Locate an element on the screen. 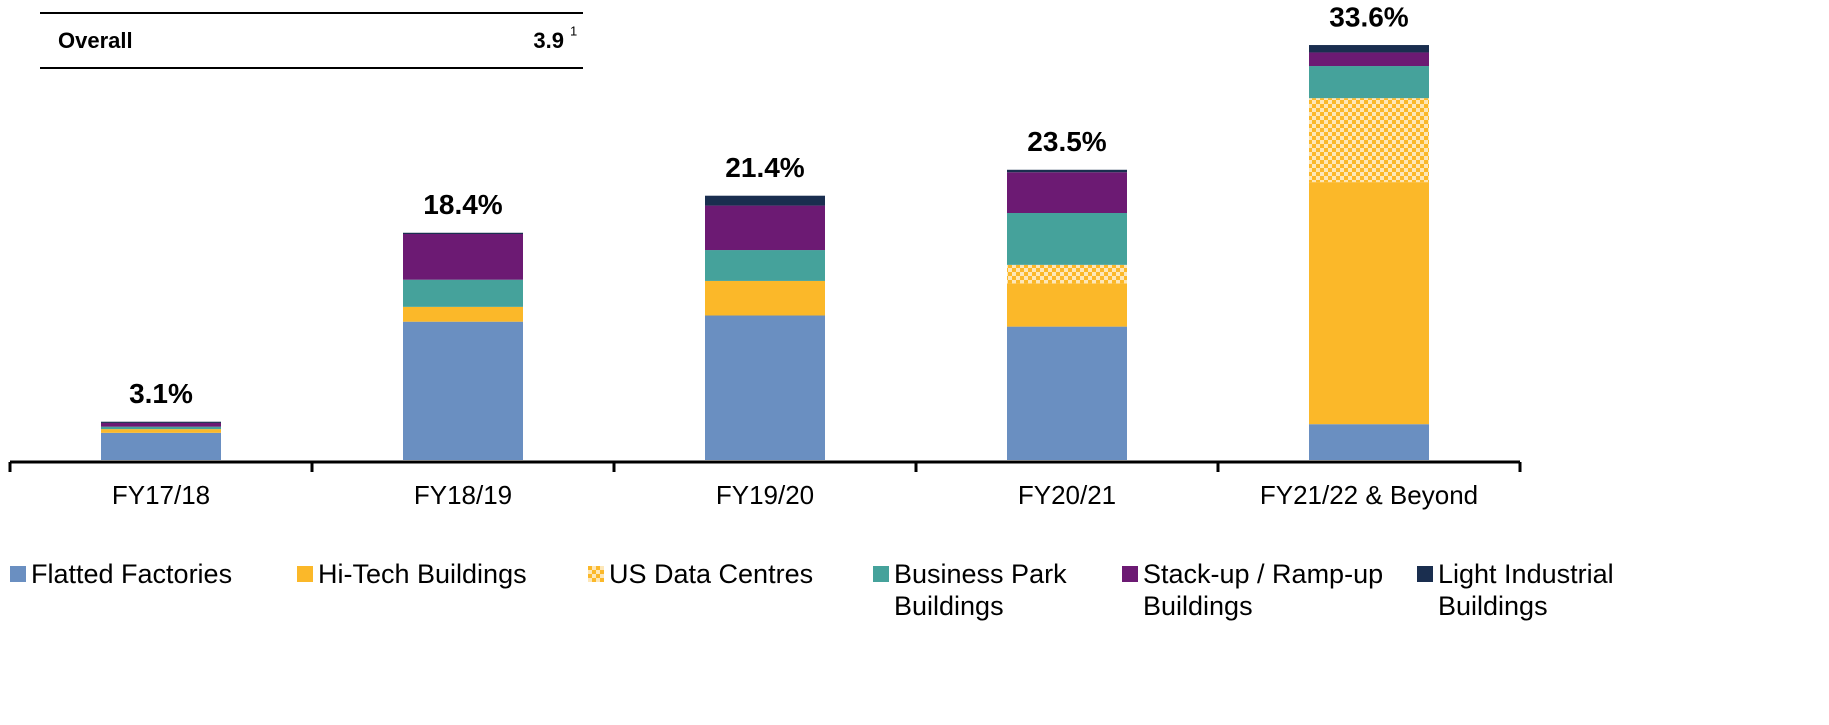 This screenshot has width=1829, height=725. x-tick-label: FY20/21 is located at coordinates (1067, 495).